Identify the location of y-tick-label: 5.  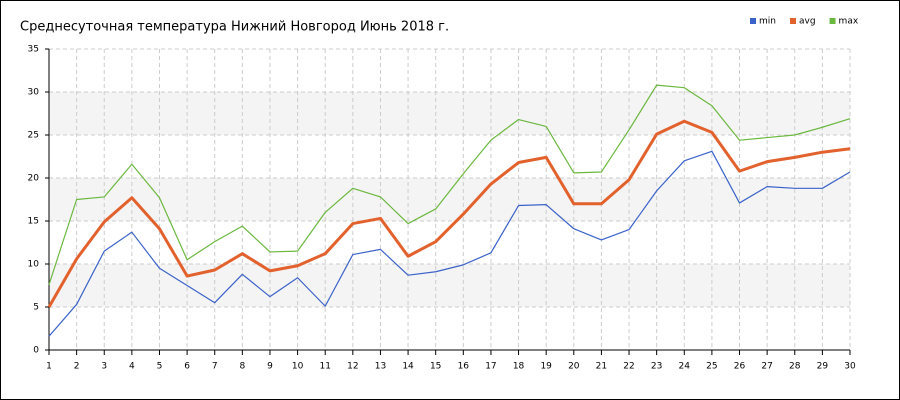
(36, 308).